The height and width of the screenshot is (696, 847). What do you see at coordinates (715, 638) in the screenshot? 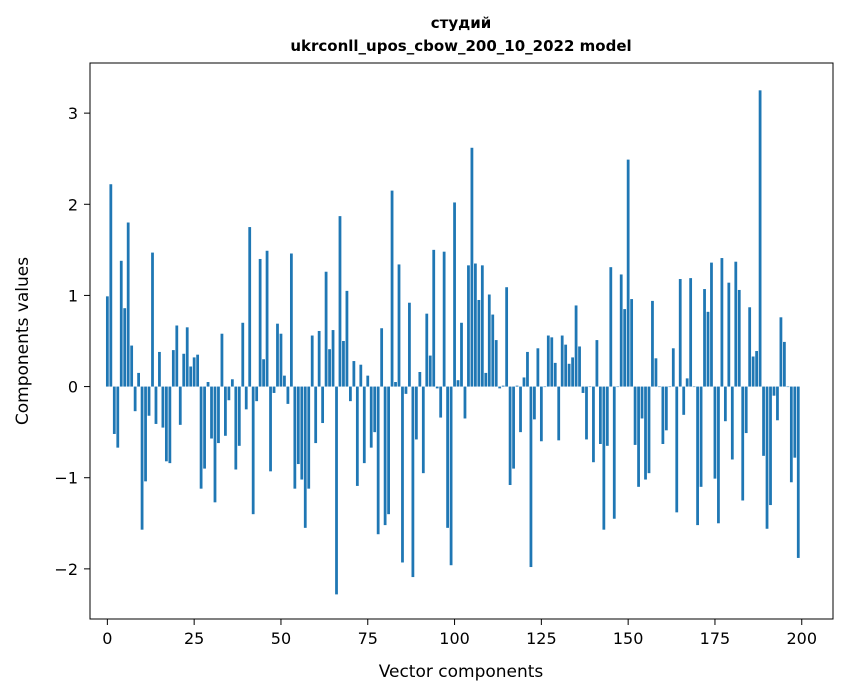
I see `x-tick-label: 175` at bounding box center [715, 638].